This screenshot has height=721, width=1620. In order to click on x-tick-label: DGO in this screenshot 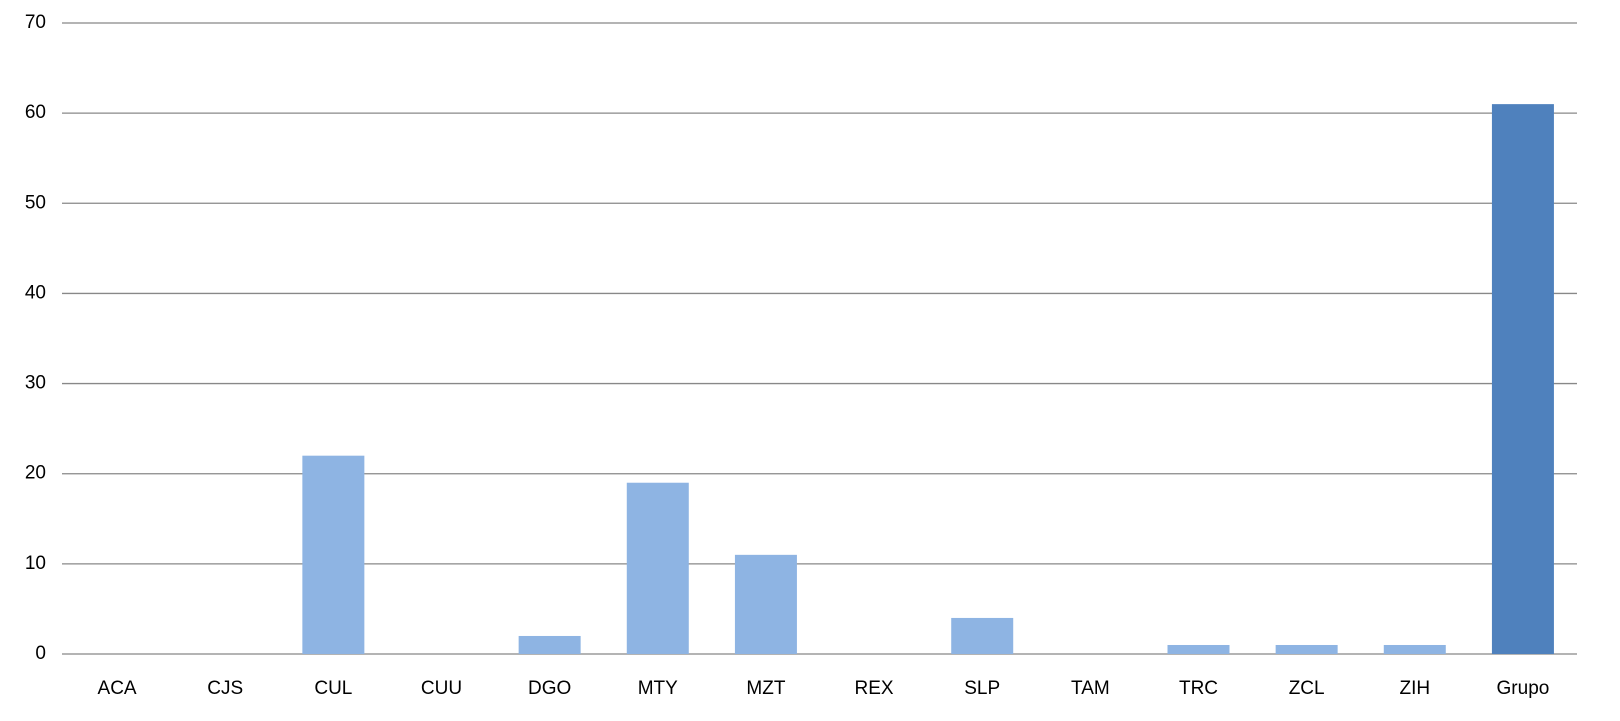, I will do `click(549, 688)`.